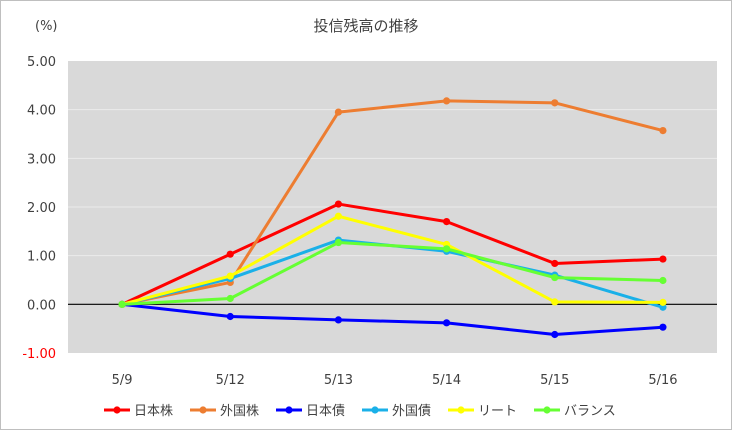 This screenshot has height=433, width=732. Describe the element at coordinates (41, 111) in the screenshot. I see `y-tick-label: 4.00` at that location.